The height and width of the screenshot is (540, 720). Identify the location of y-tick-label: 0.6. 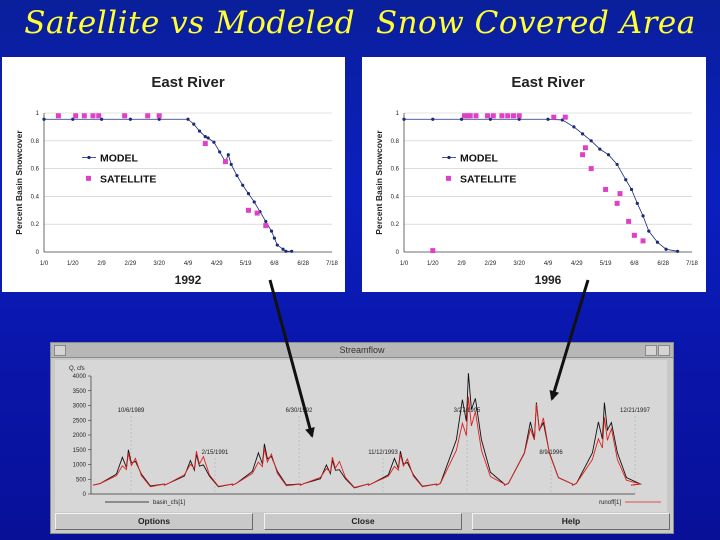
(395, 170).